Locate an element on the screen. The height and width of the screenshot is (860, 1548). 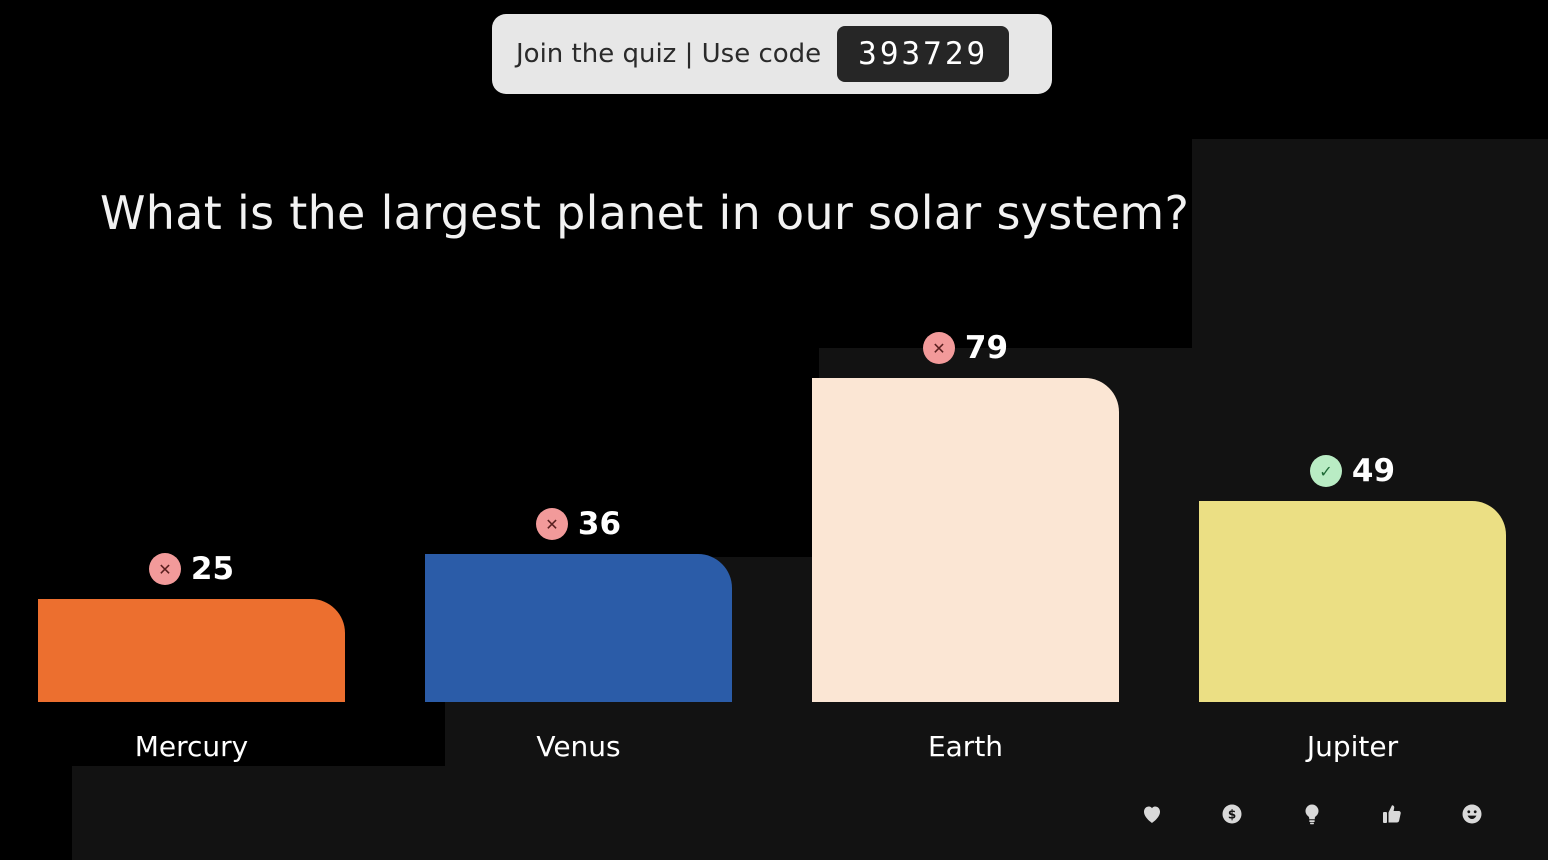
option-label: Earth is located at coordinates (965, 746).